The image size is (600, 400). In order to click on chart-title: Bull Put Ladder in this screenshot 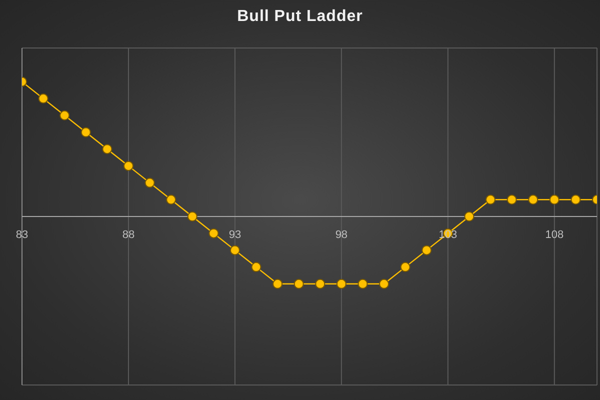, I will do `click(300, 17)`.